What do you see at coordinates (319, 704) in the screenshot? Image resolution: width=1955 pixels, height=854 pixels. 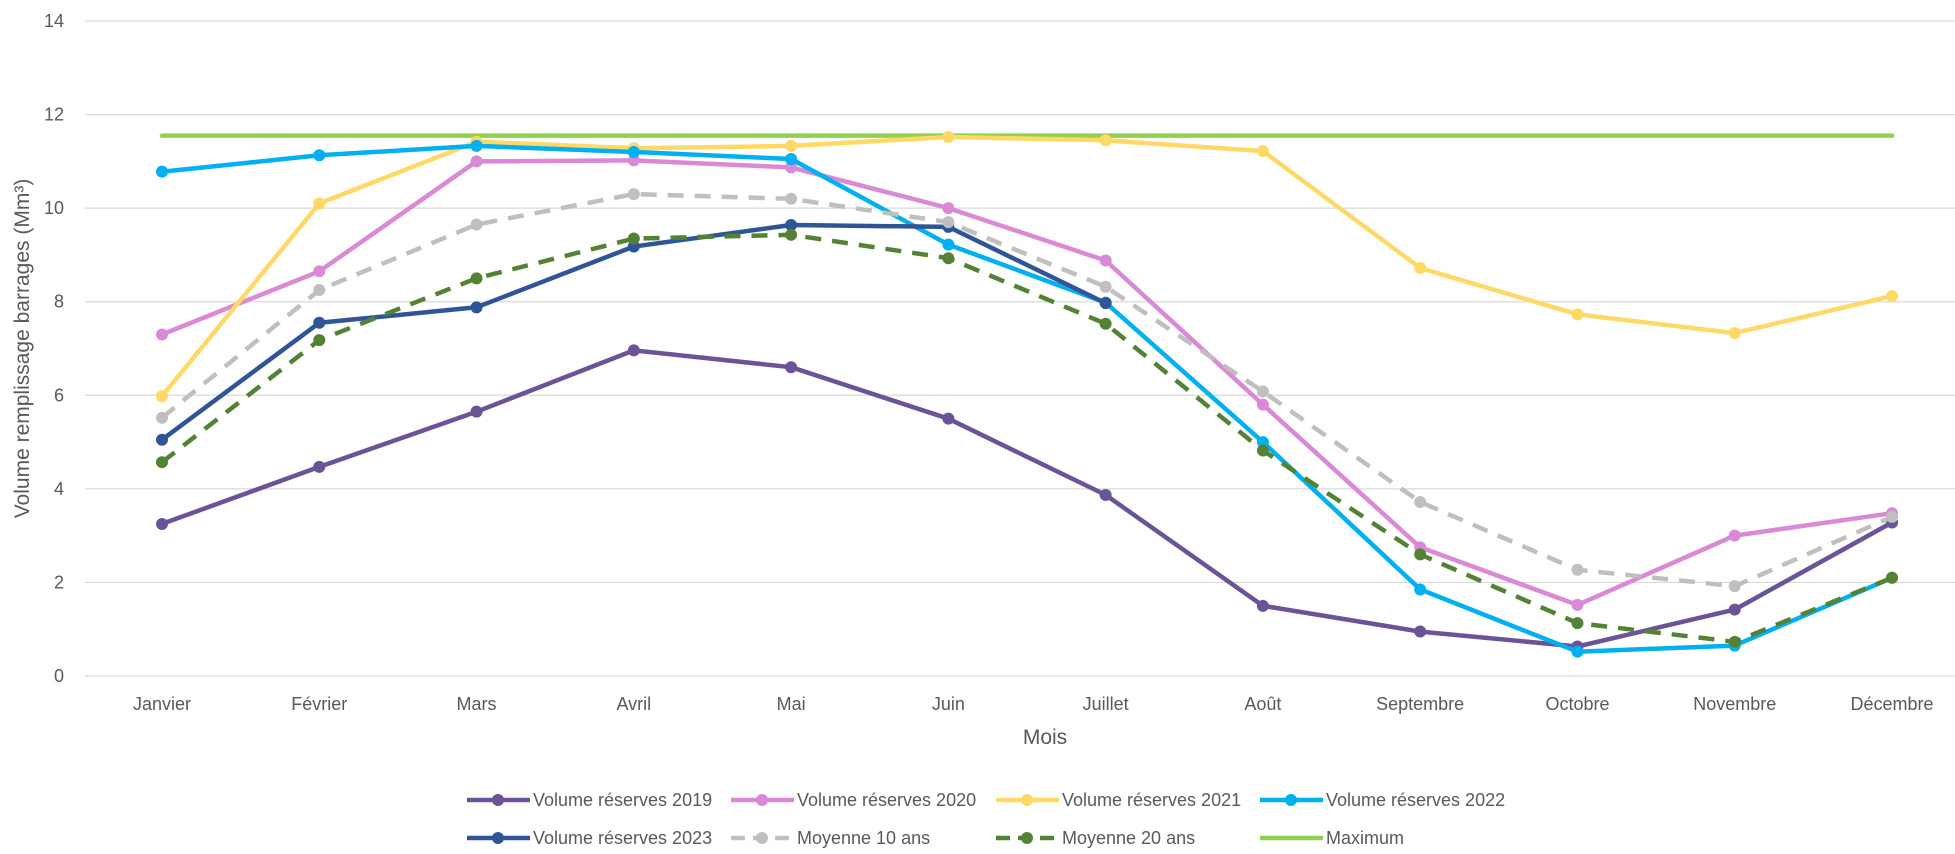 I see `x-tick-label: Février` at bounding box center [319, 704].